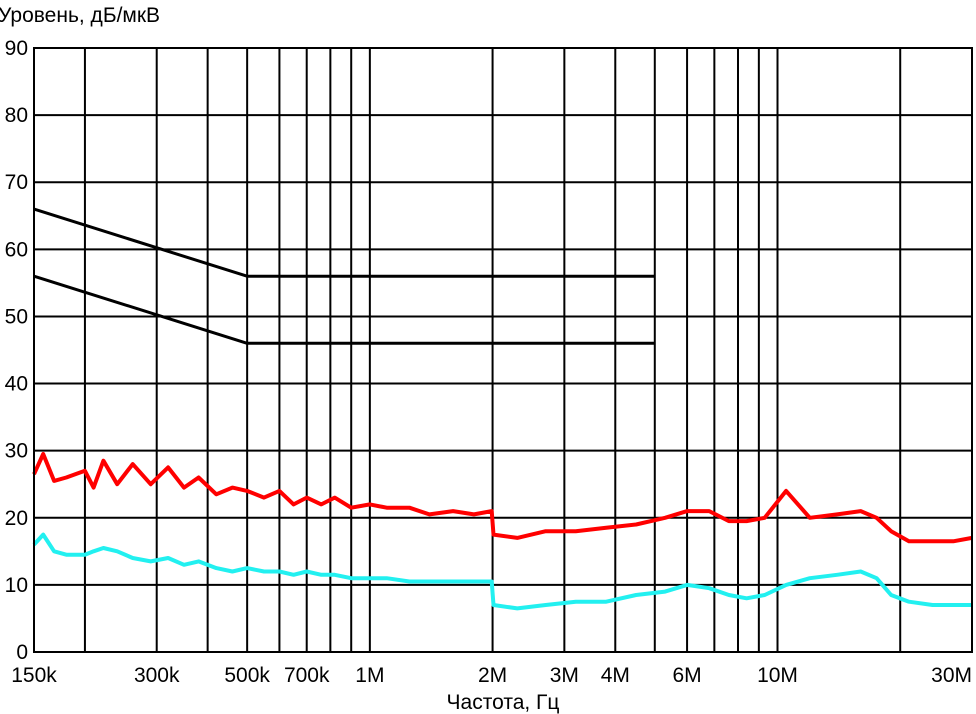 The image size is (976, 714). Describe the element at coordinates (564, 675) in the screenshot. I see `x-tick-label: 3M` at that location.